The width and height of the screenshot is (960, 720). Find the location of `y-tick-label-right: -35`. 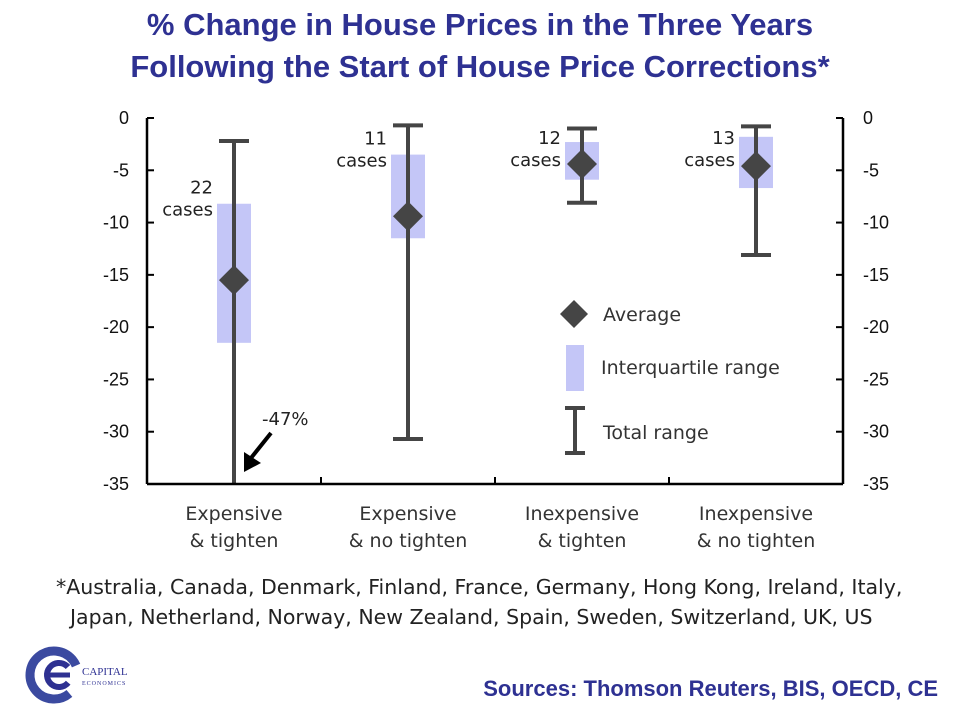

y-tick-label-right: -35 is located at coordinates (876, 484).